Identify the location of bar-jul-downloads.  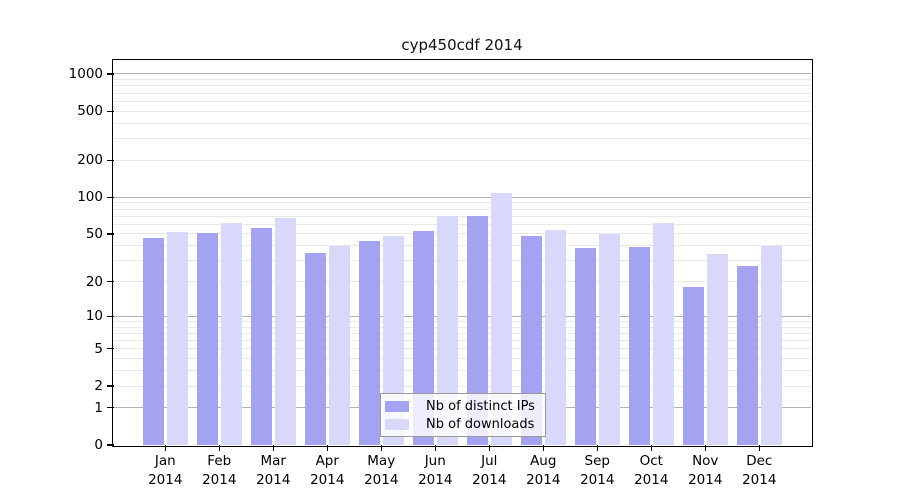
(501, 319).